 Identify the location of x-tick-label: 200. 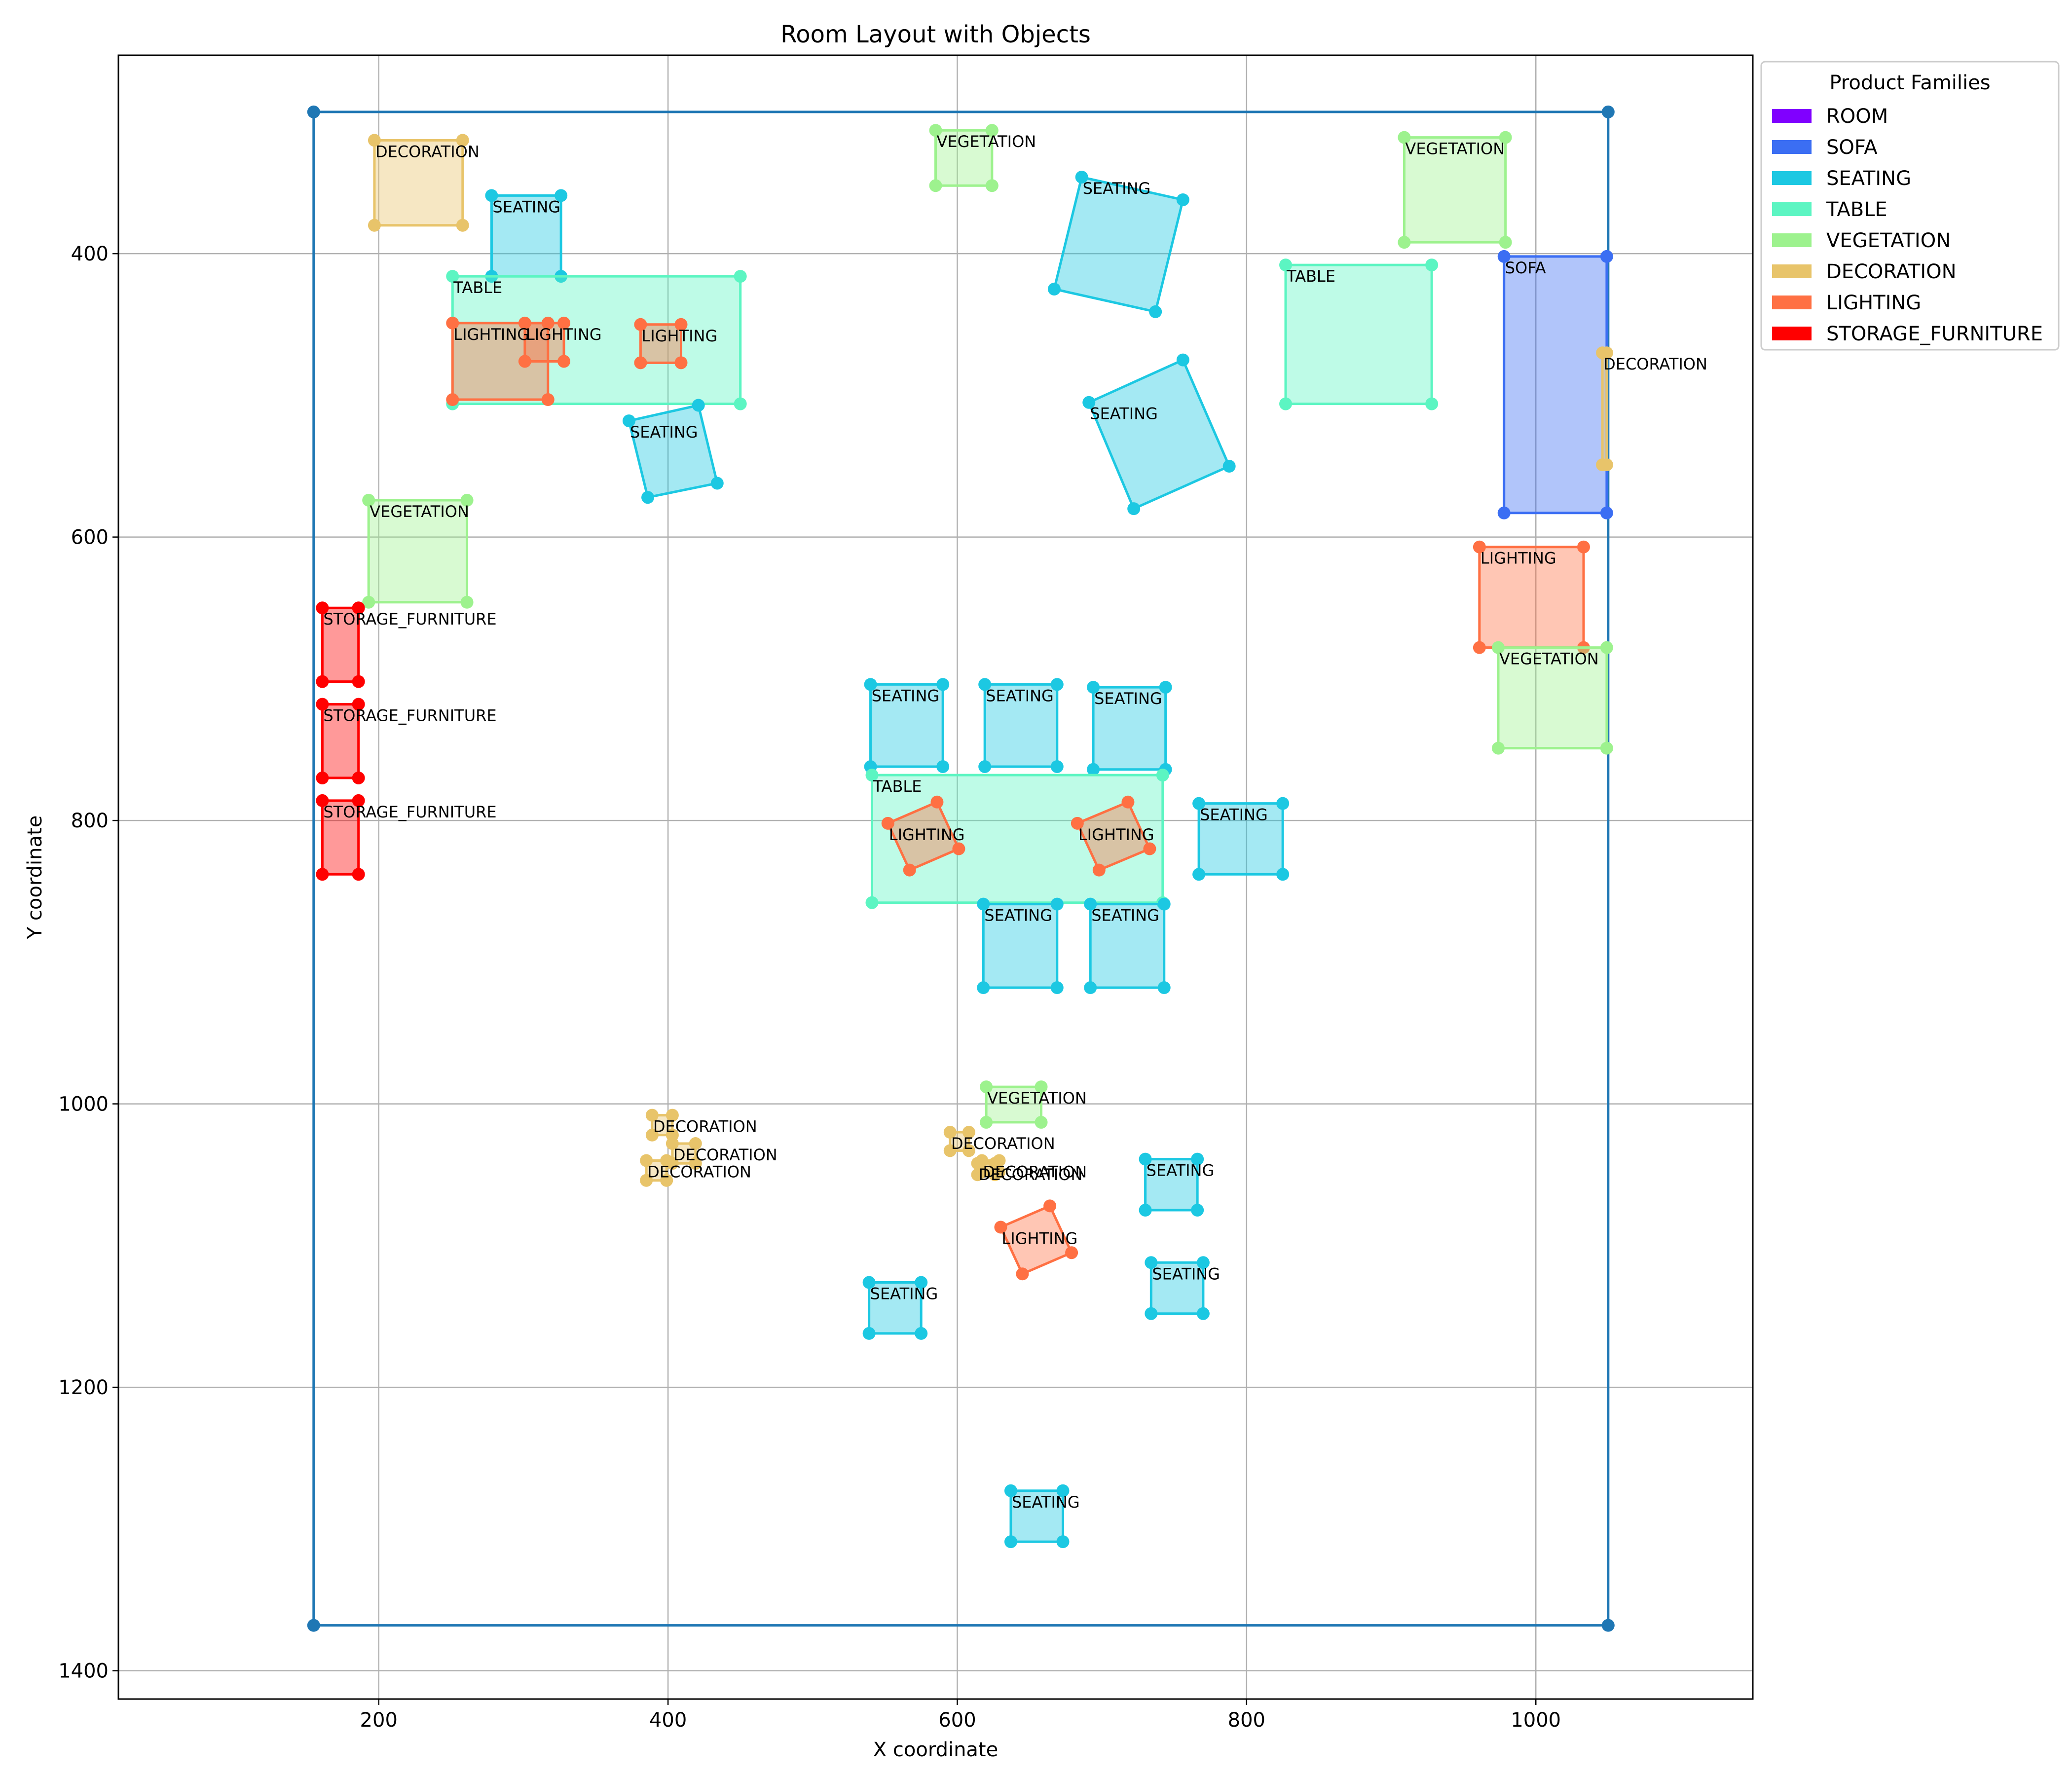
(379, 1721).